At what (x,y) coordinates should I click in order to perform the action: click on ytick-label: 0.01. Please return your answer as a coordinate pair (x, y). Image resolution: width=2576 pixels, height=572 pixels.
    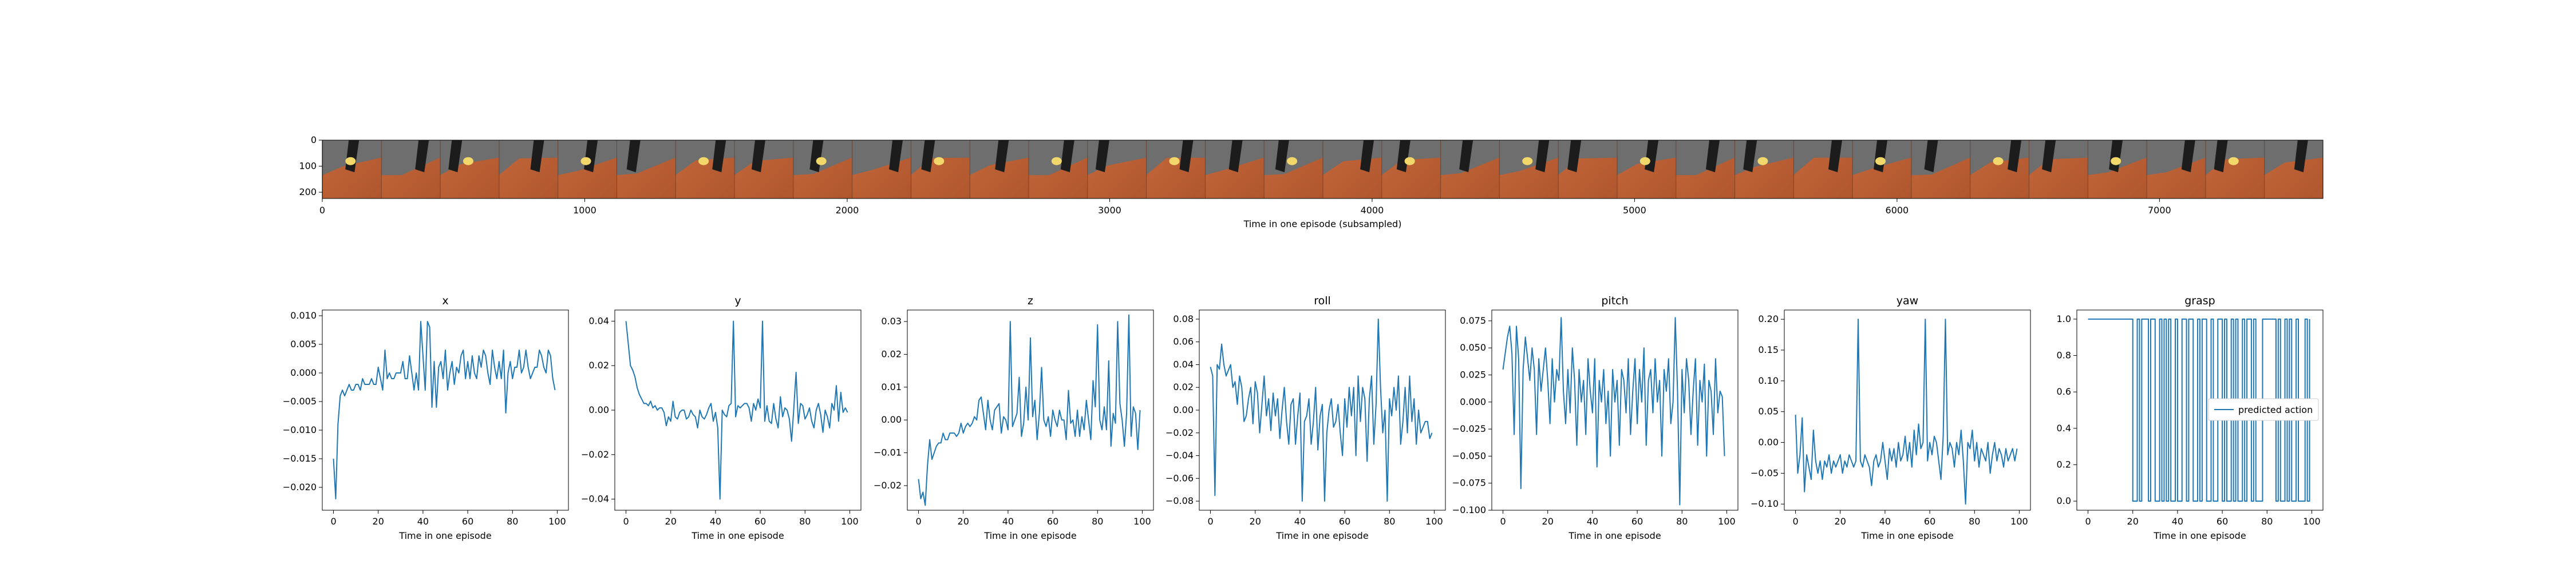
    Looking at the image, I should click on (891, 387).